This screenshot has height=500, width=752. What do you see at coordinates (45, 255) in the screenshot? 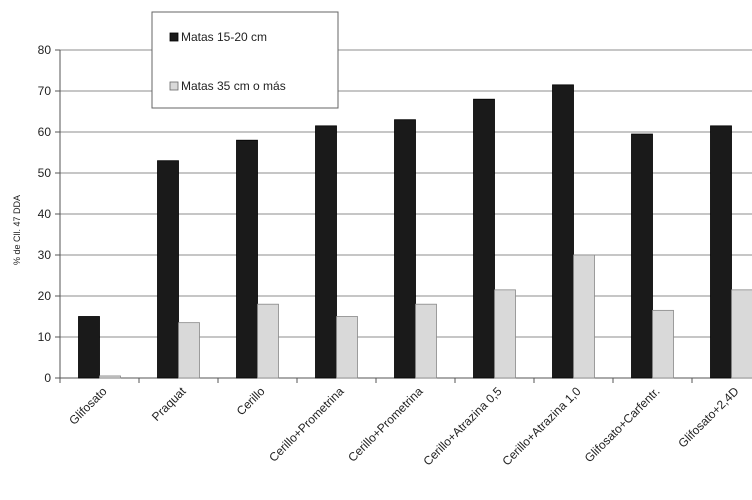
I see `y-tick-label-30: 30` at bounding box center [45, 255].